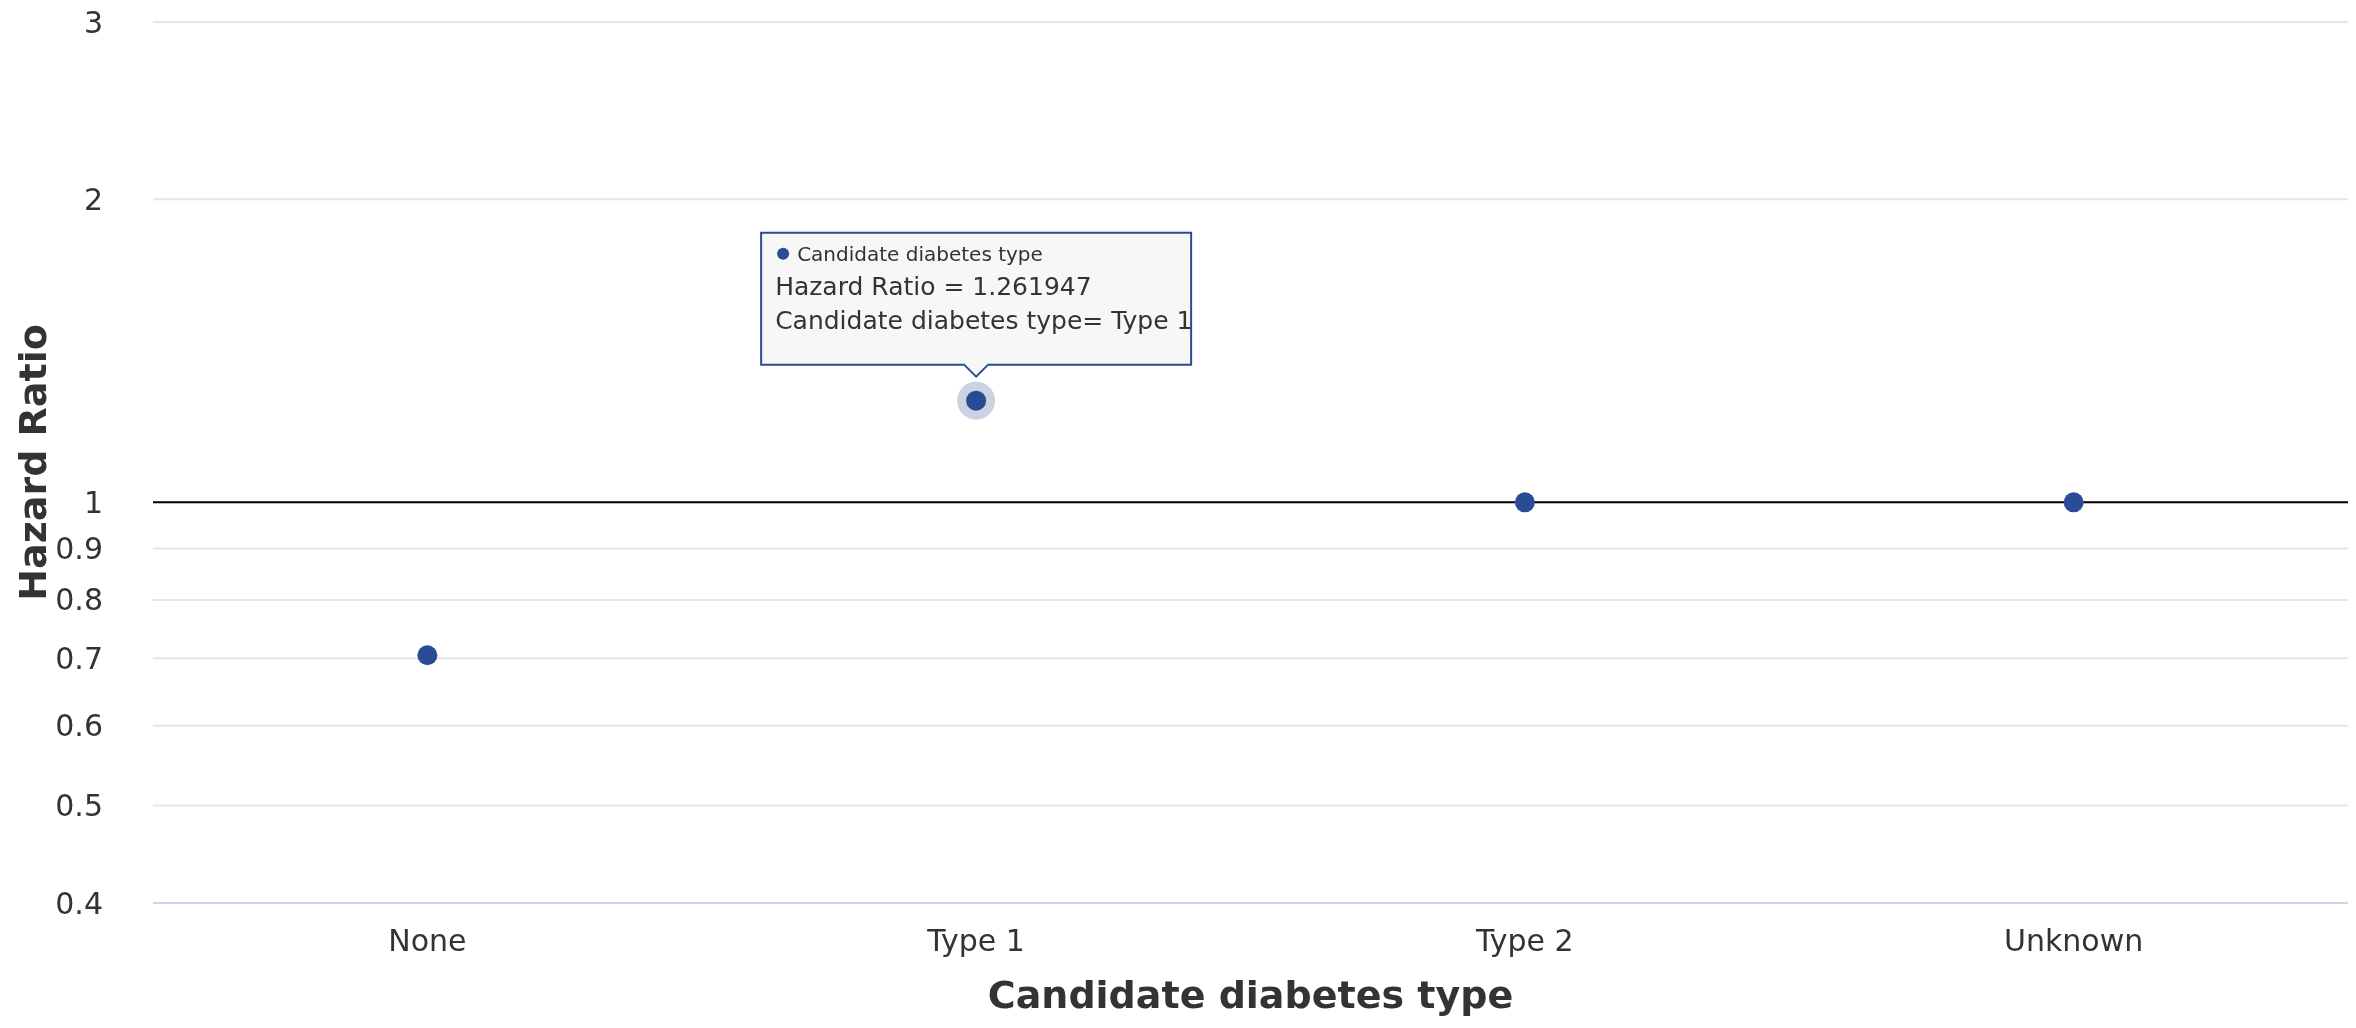 This screenshot has height=1028, width=2356. I want to click on y-tick-label: 0.5, so click(79, 805).